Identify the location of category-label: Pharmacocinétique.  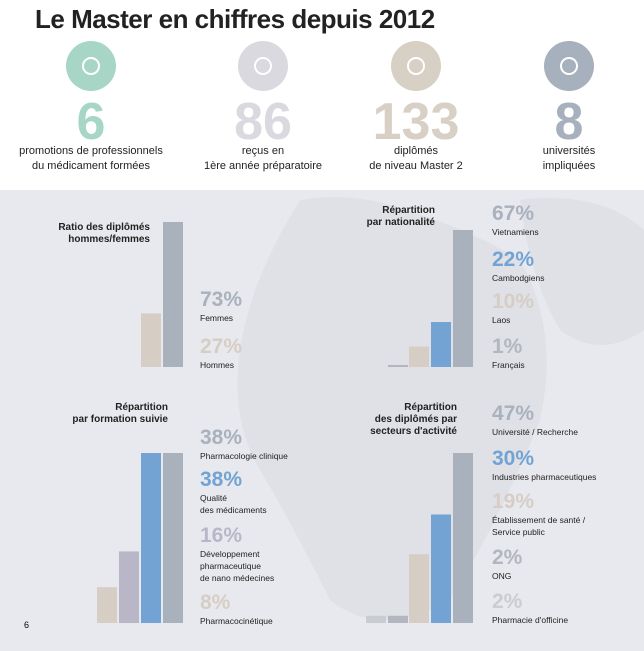
(236, 621).